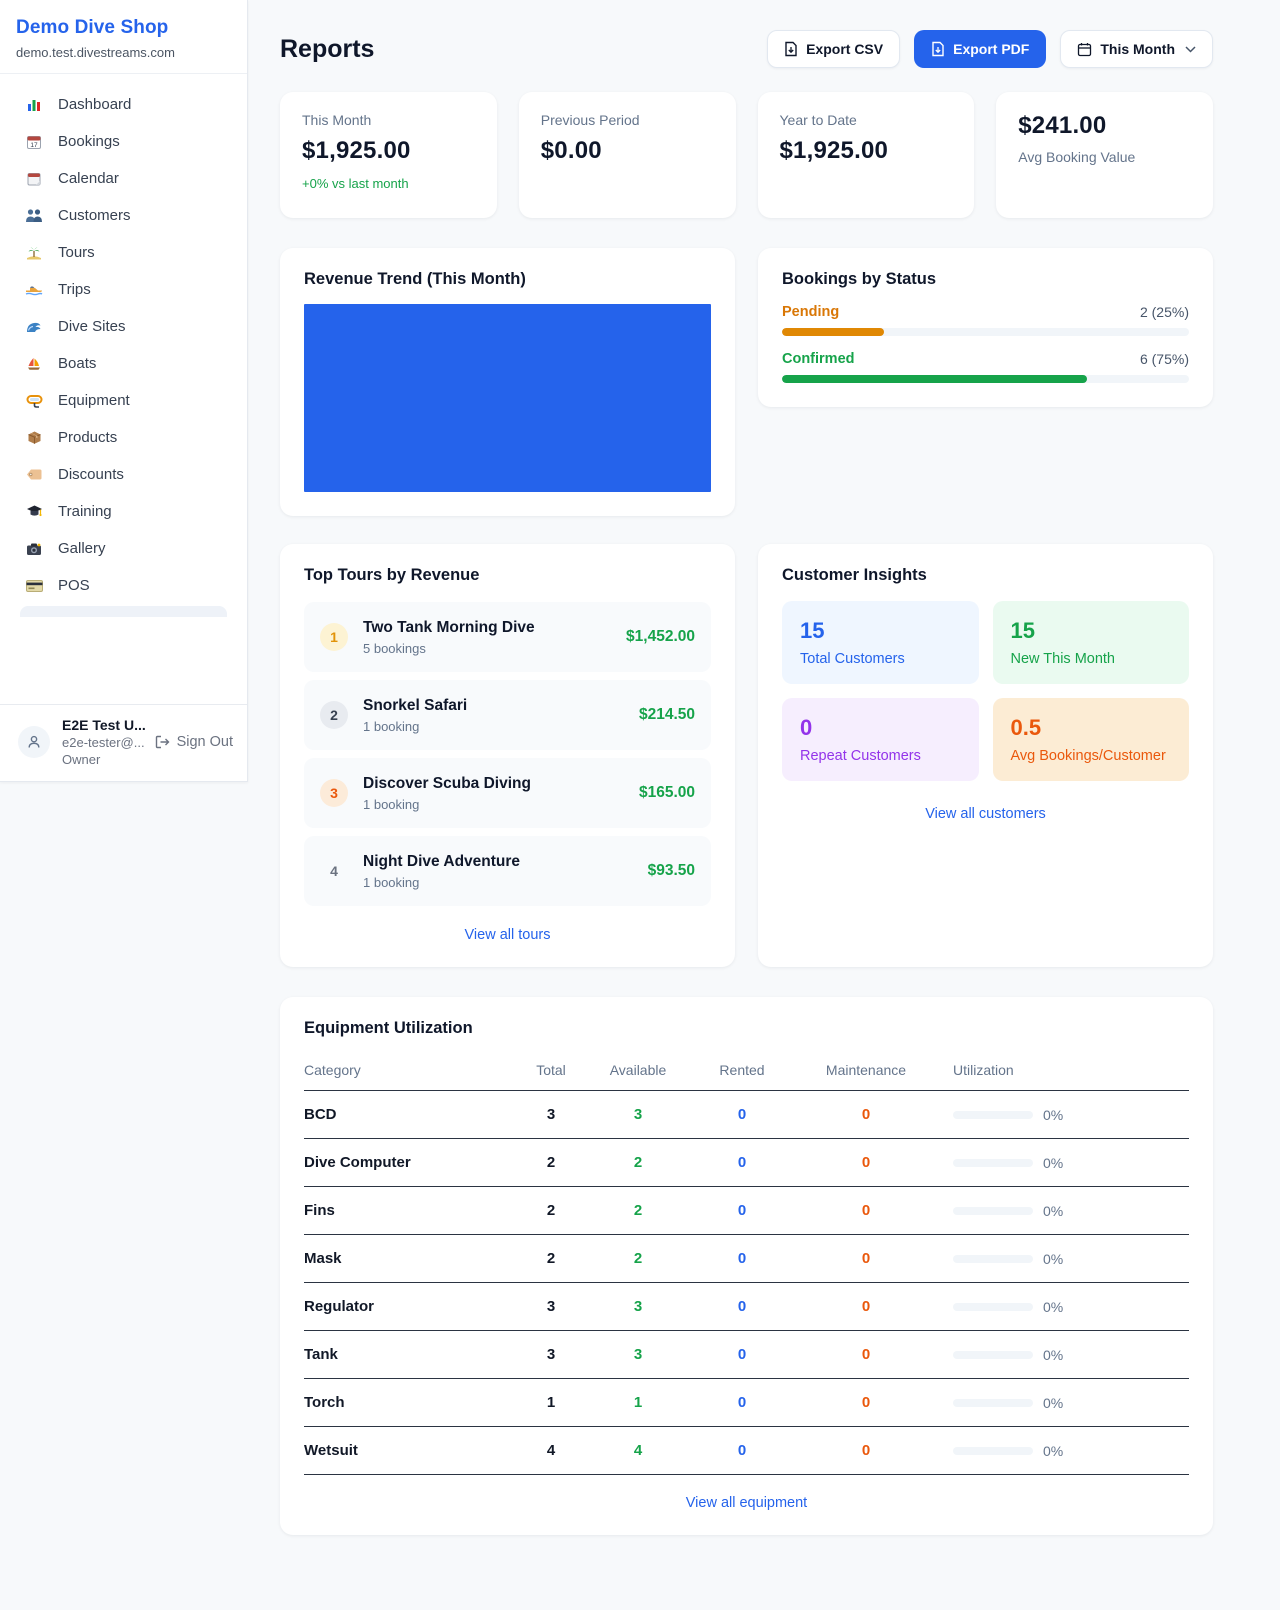 The height and width of the screenshot is (1610, 1280). Describe the element at coordinates (34, 289) in the screenshot. I see `speedboat-icon` at that location.